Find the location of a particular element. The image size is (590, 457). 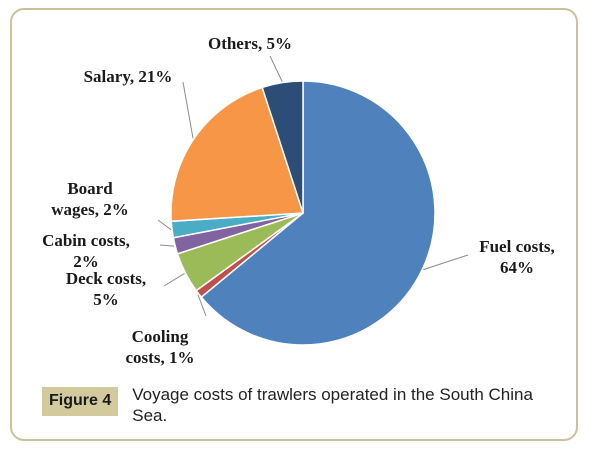

slice-label-salary: Salary, 21% is located at coordinates (128, 76).